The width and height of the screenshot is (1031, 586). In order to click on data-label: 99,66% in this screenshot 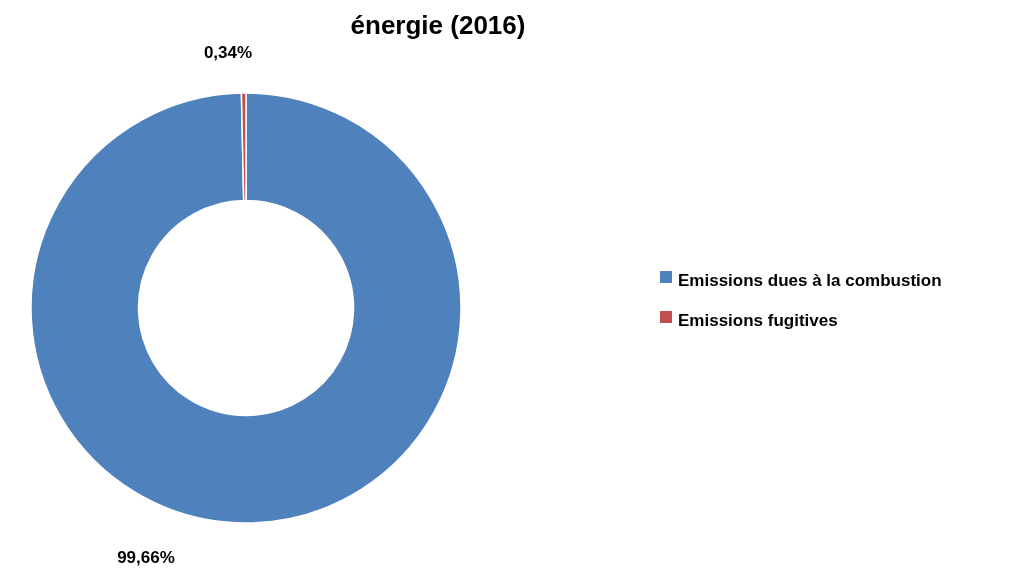, I will do `click(146, 557)`.